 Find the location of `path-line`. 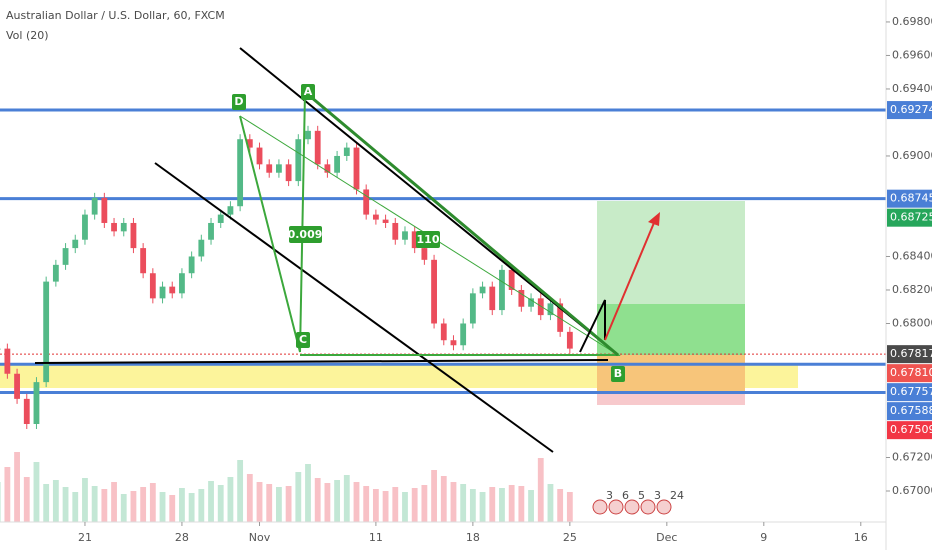

path-line is located at coordinates (592, 326).